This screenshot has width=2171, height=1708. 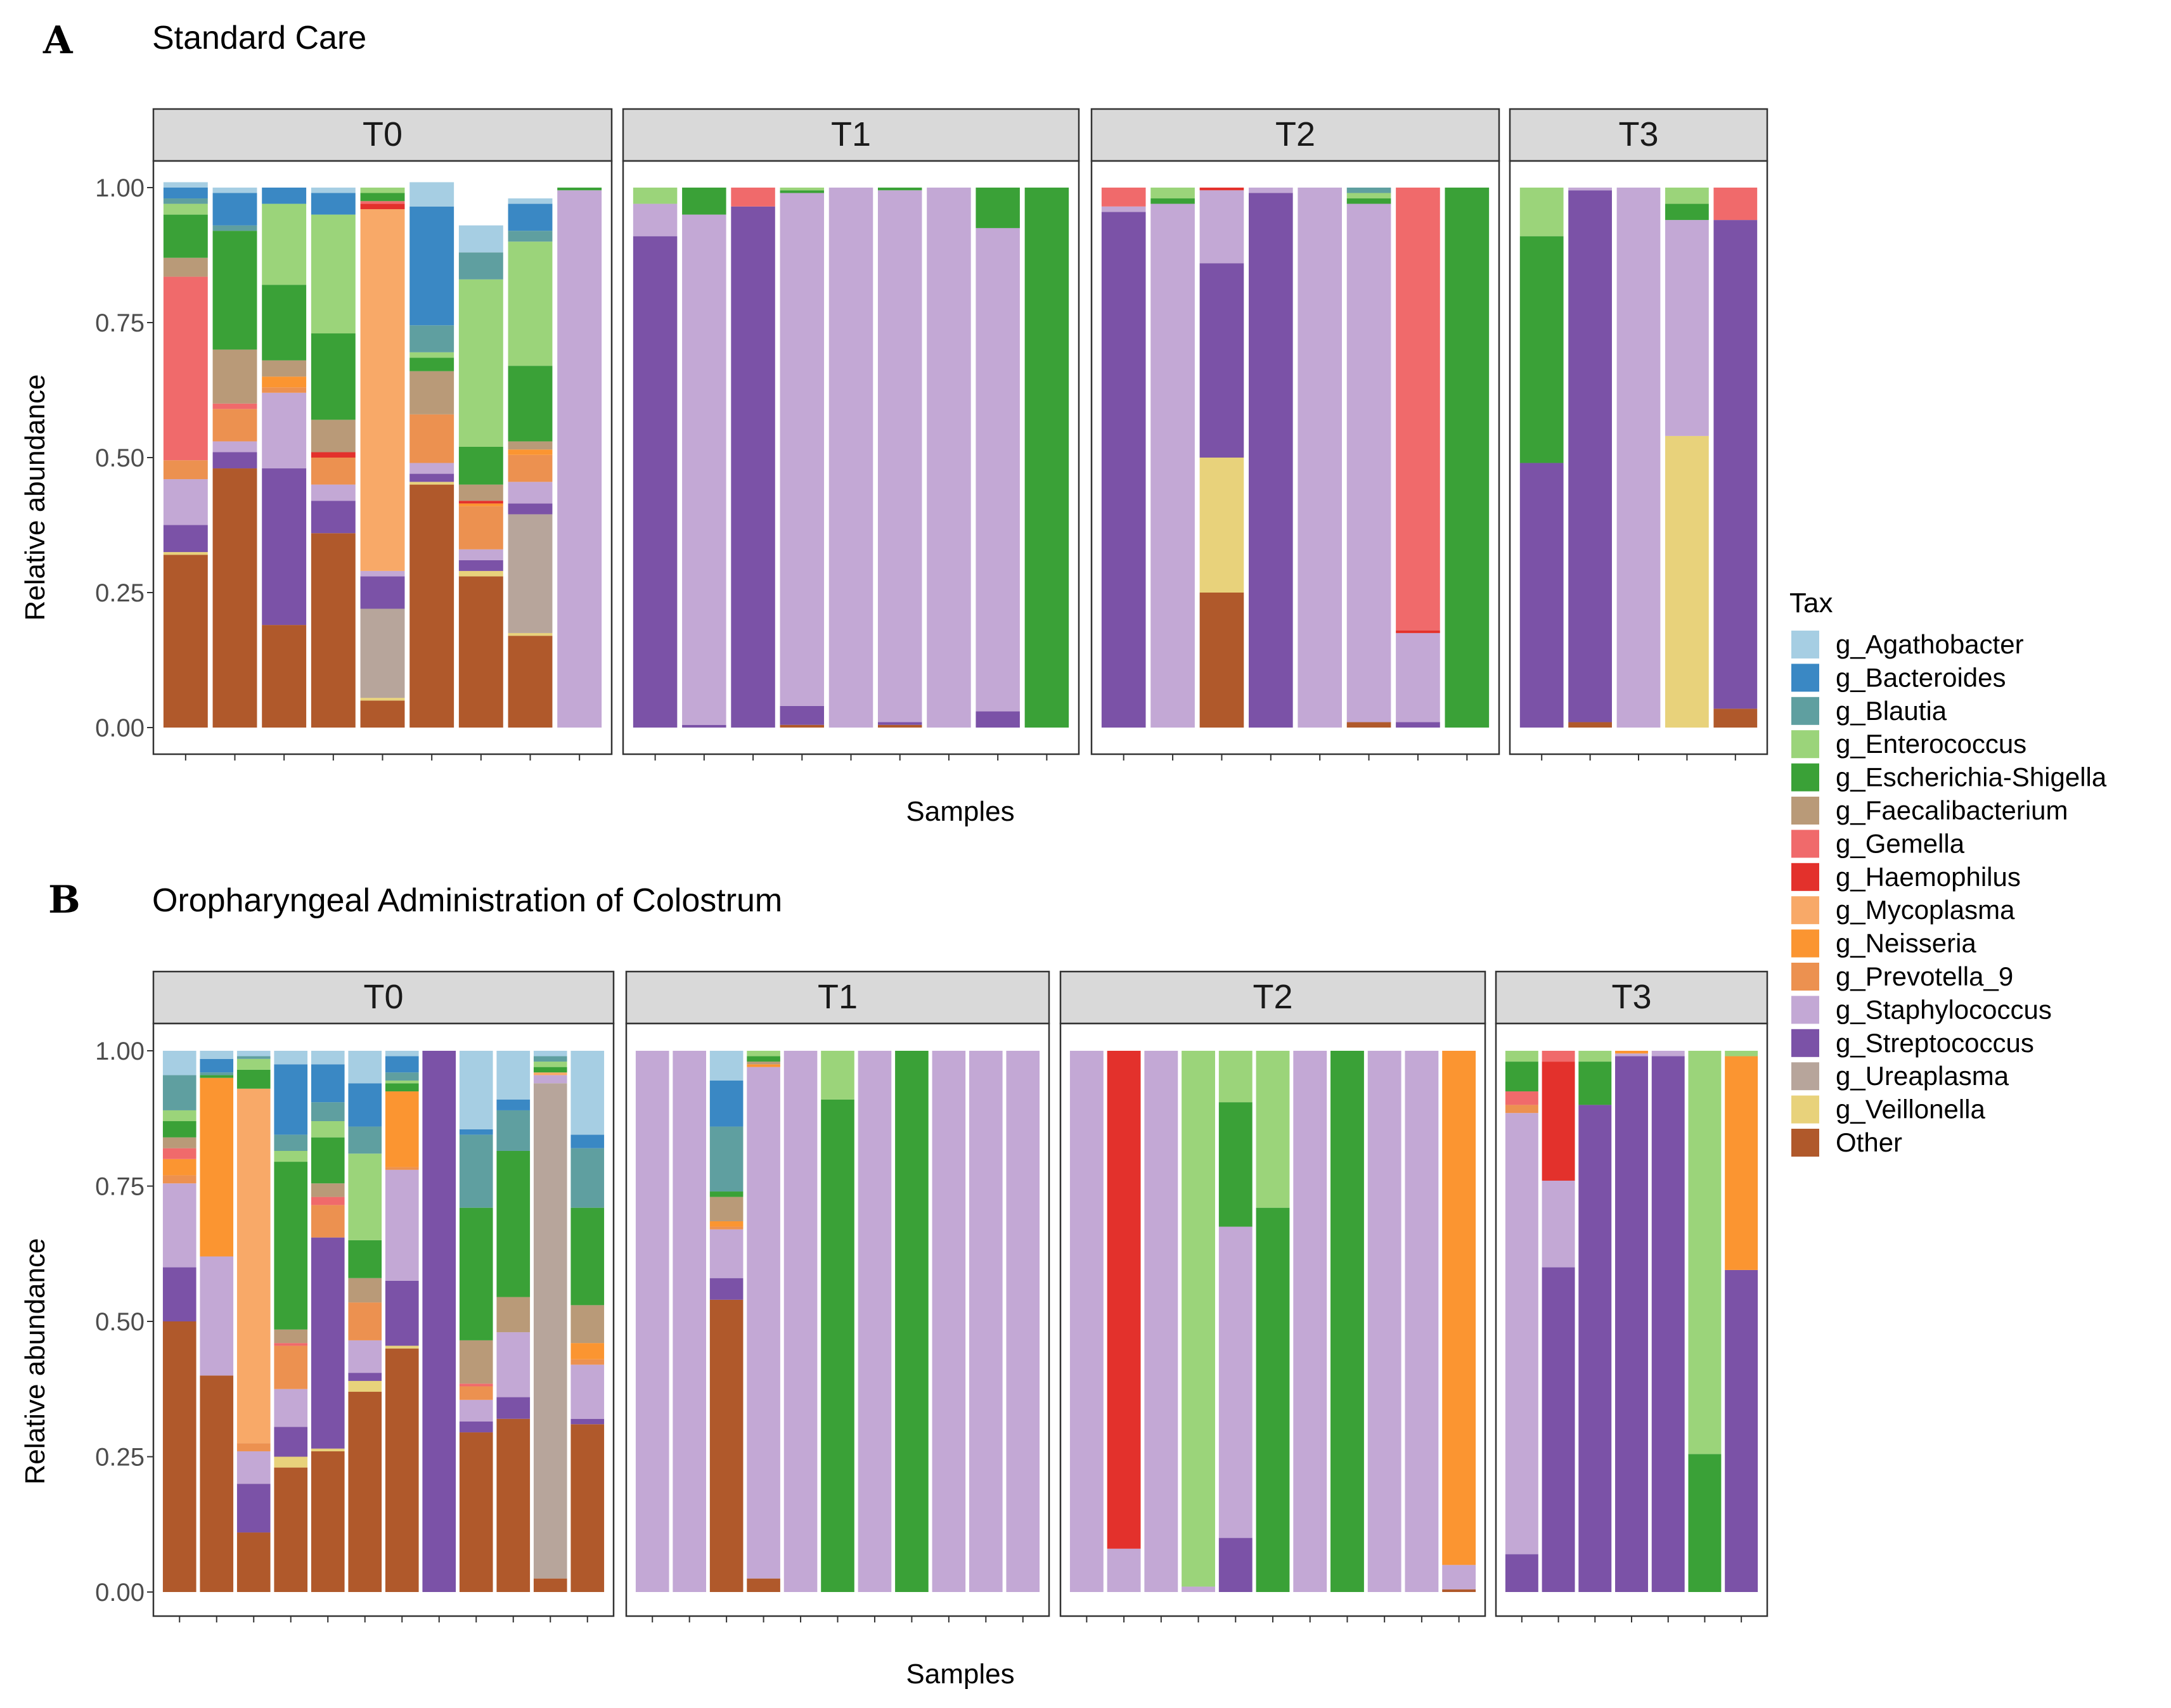 I want to click on y-tick-label: 1.00, so click(x=120, y=1051).